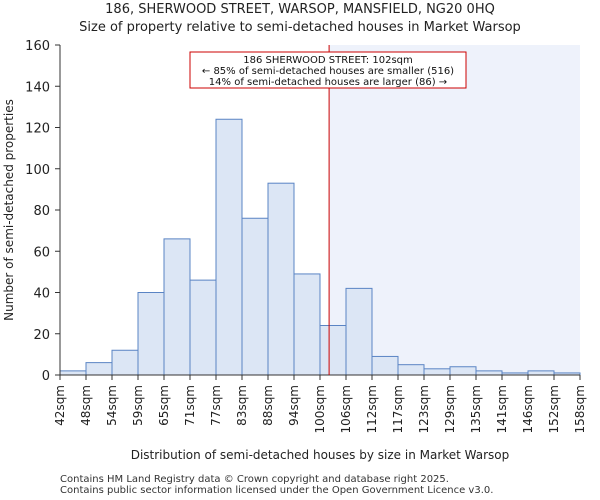  I want to click on y-axis-label: Number of semi-detached properties, so click(9, 210).